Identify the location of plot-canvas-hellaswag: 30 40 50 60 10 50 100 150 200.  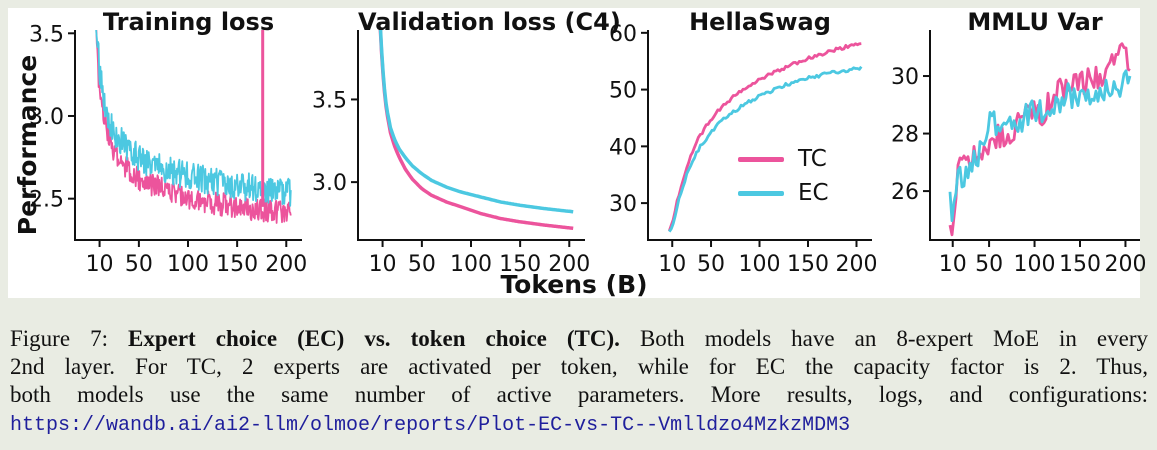
(743, 149).